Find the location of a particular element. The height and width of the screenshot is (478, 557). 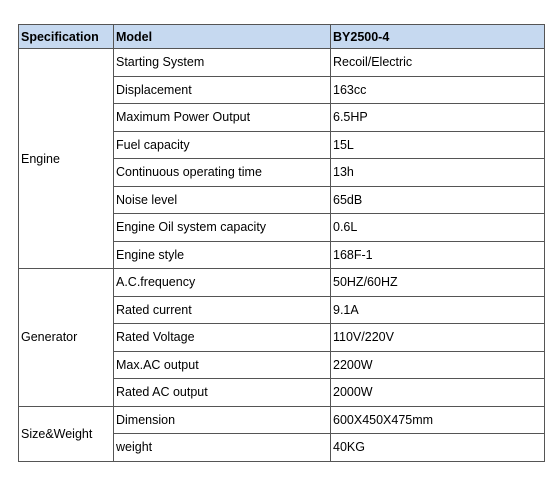

spec-name: Rated current is located at coordinates (222, 309).